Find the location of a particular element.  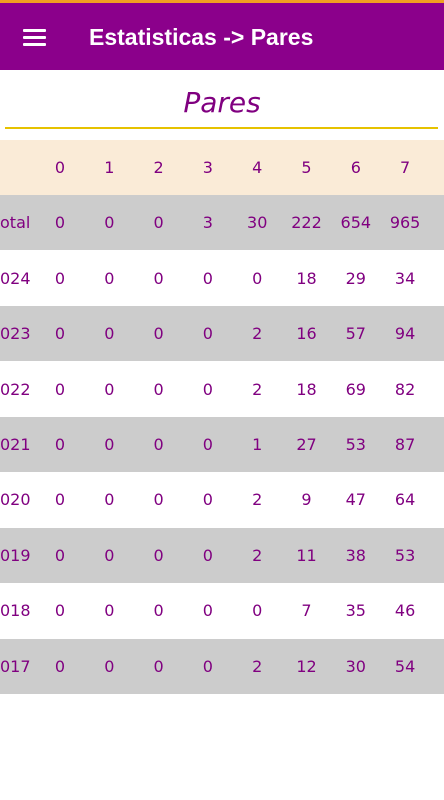

data-row: 024 0 0 0 0 0 18 29 34 is located at coordinates (222, 278).